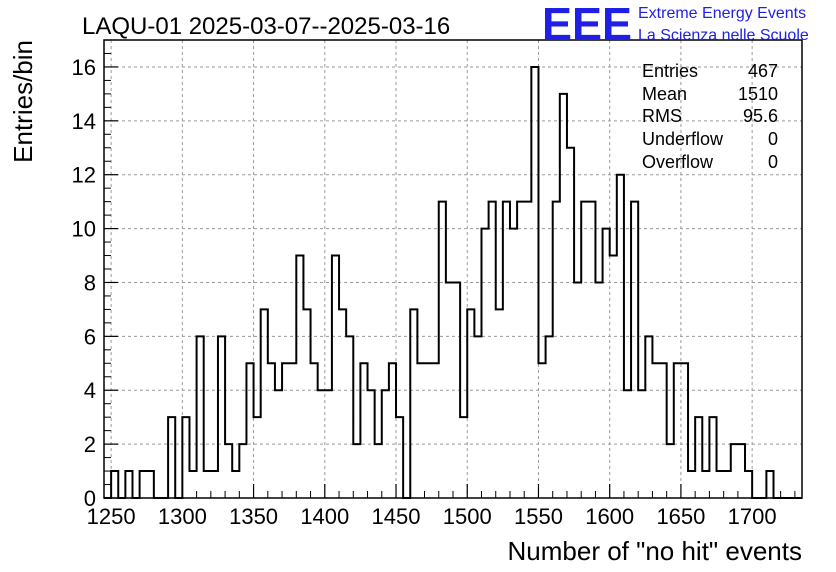 The width and height of the screenshot is (836, 572). I want to click on stat-overflow-label: Overflow, so click(678, 162).